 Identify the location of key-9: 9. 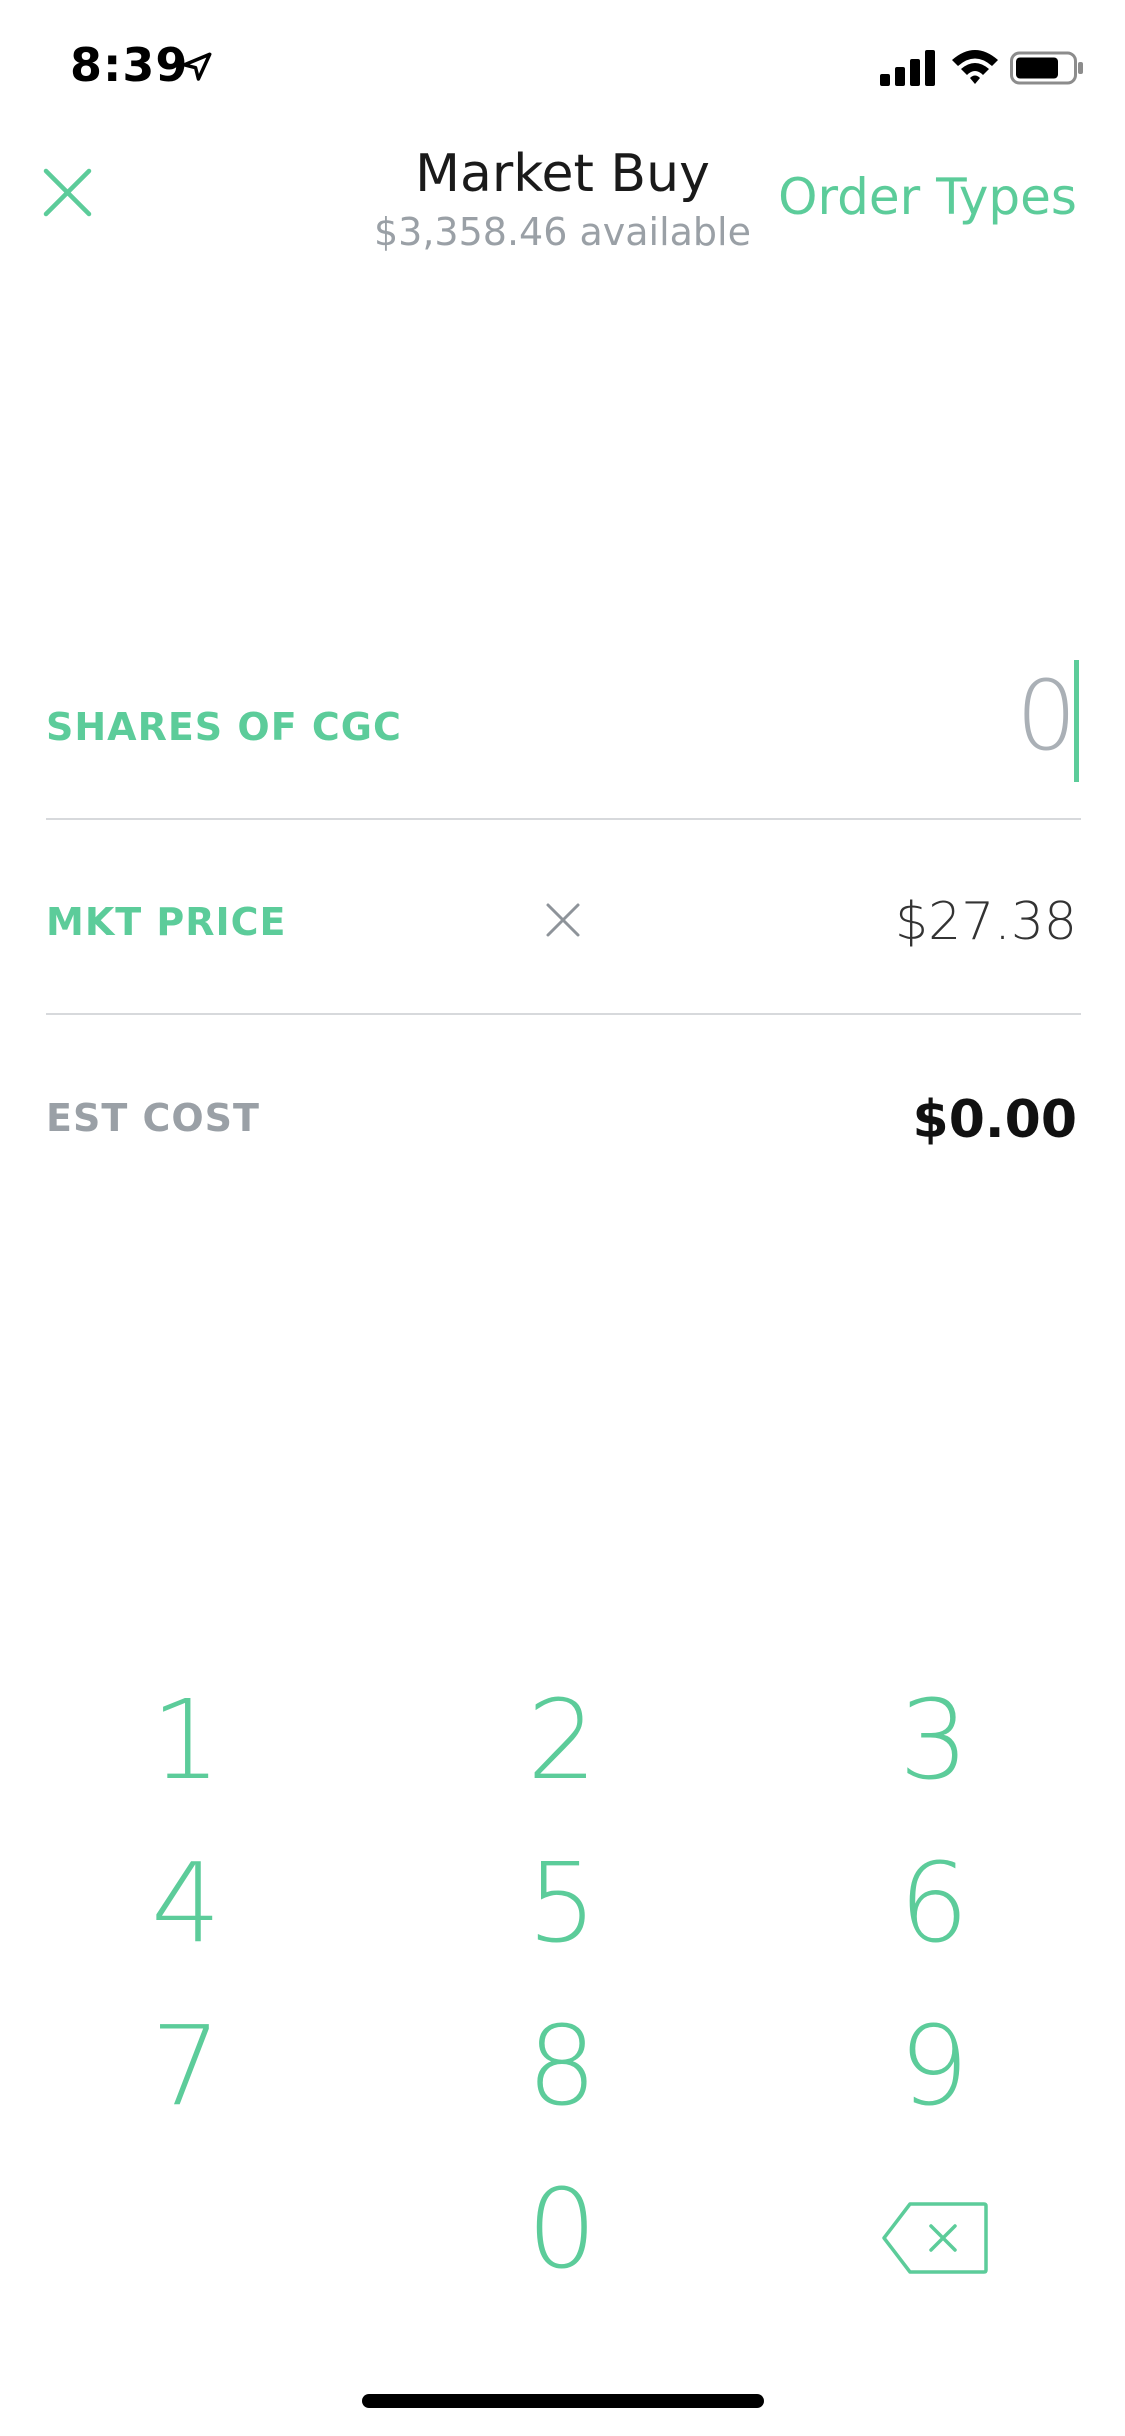
(934, 2066).